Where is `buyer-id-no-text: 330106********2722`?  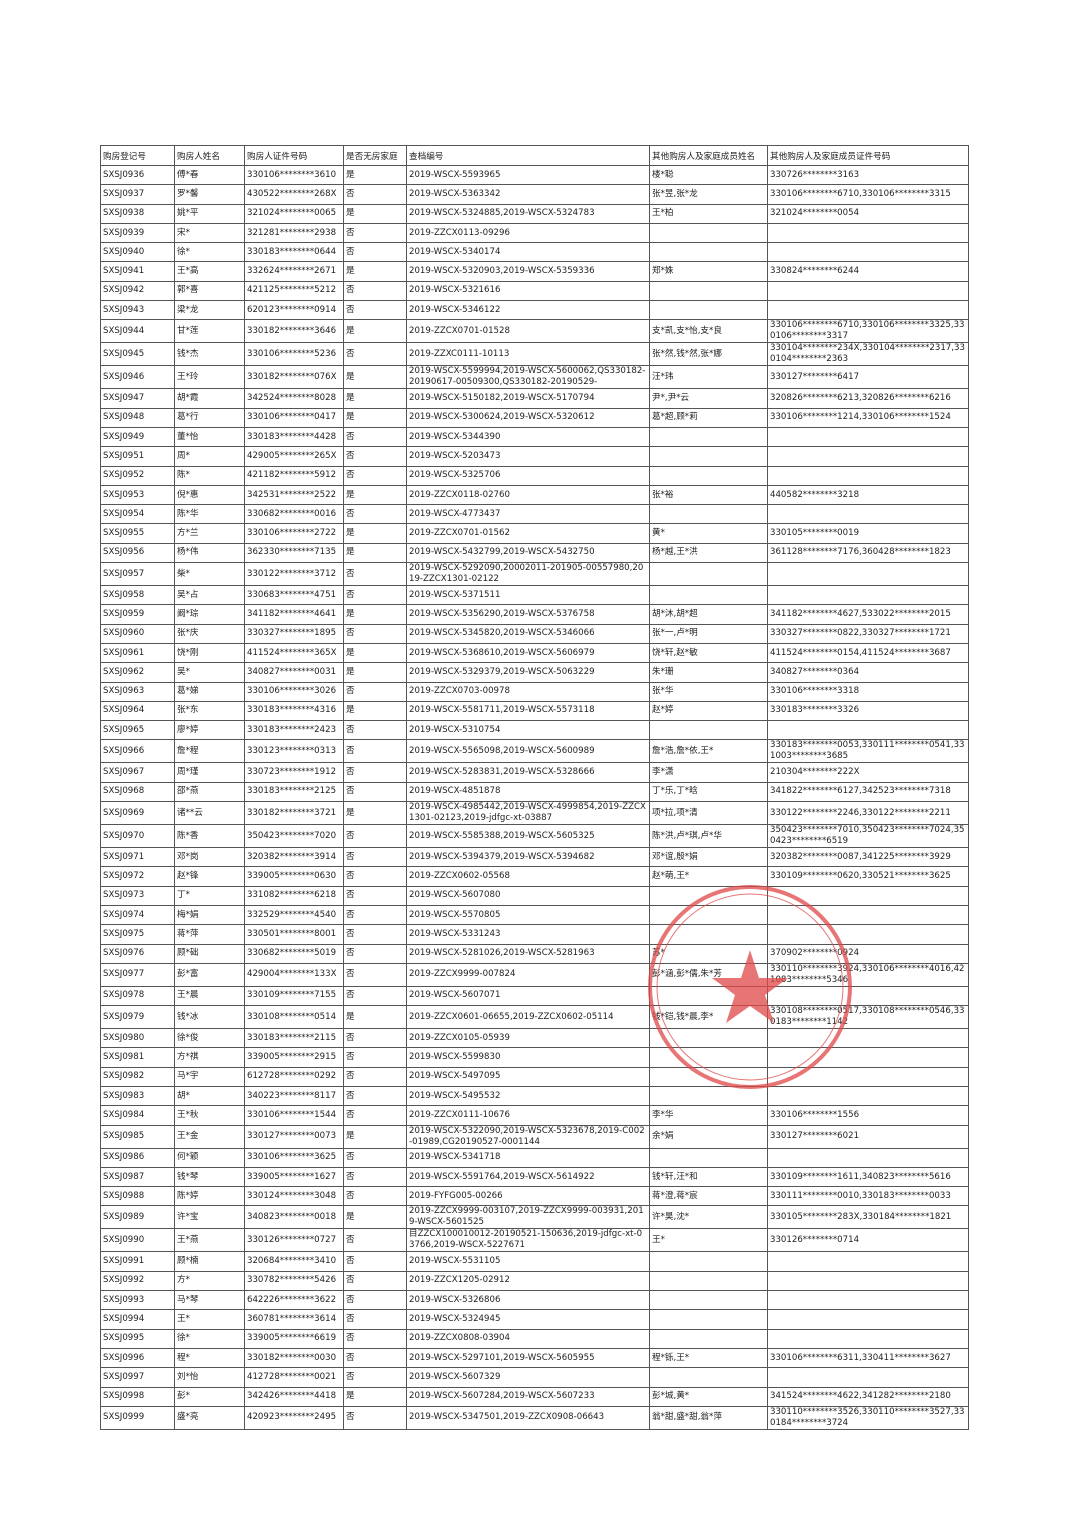 buyer-id-no-text: 330106********2722 is located at coordinates (292, 533).